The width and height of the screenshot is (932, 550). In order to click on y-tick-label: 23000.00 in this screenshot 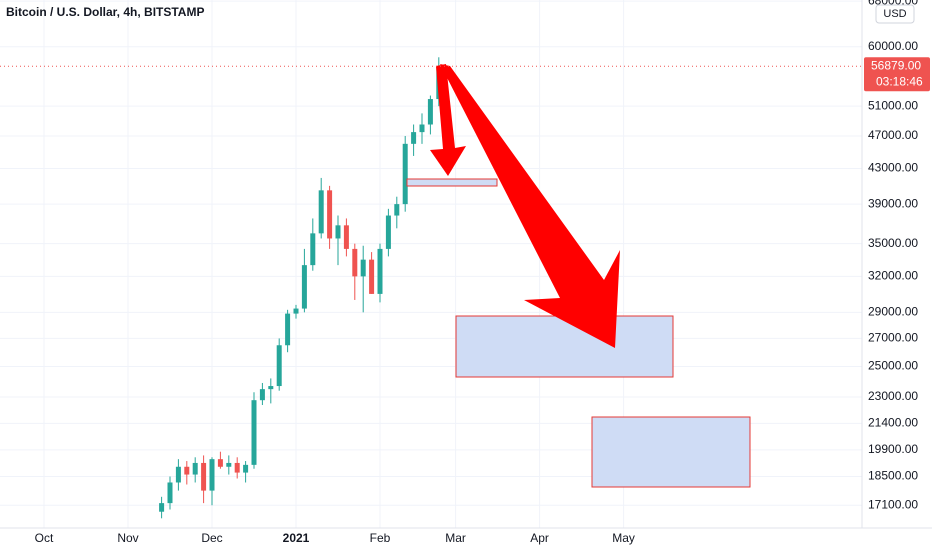, I will do `click(893, 396)`.